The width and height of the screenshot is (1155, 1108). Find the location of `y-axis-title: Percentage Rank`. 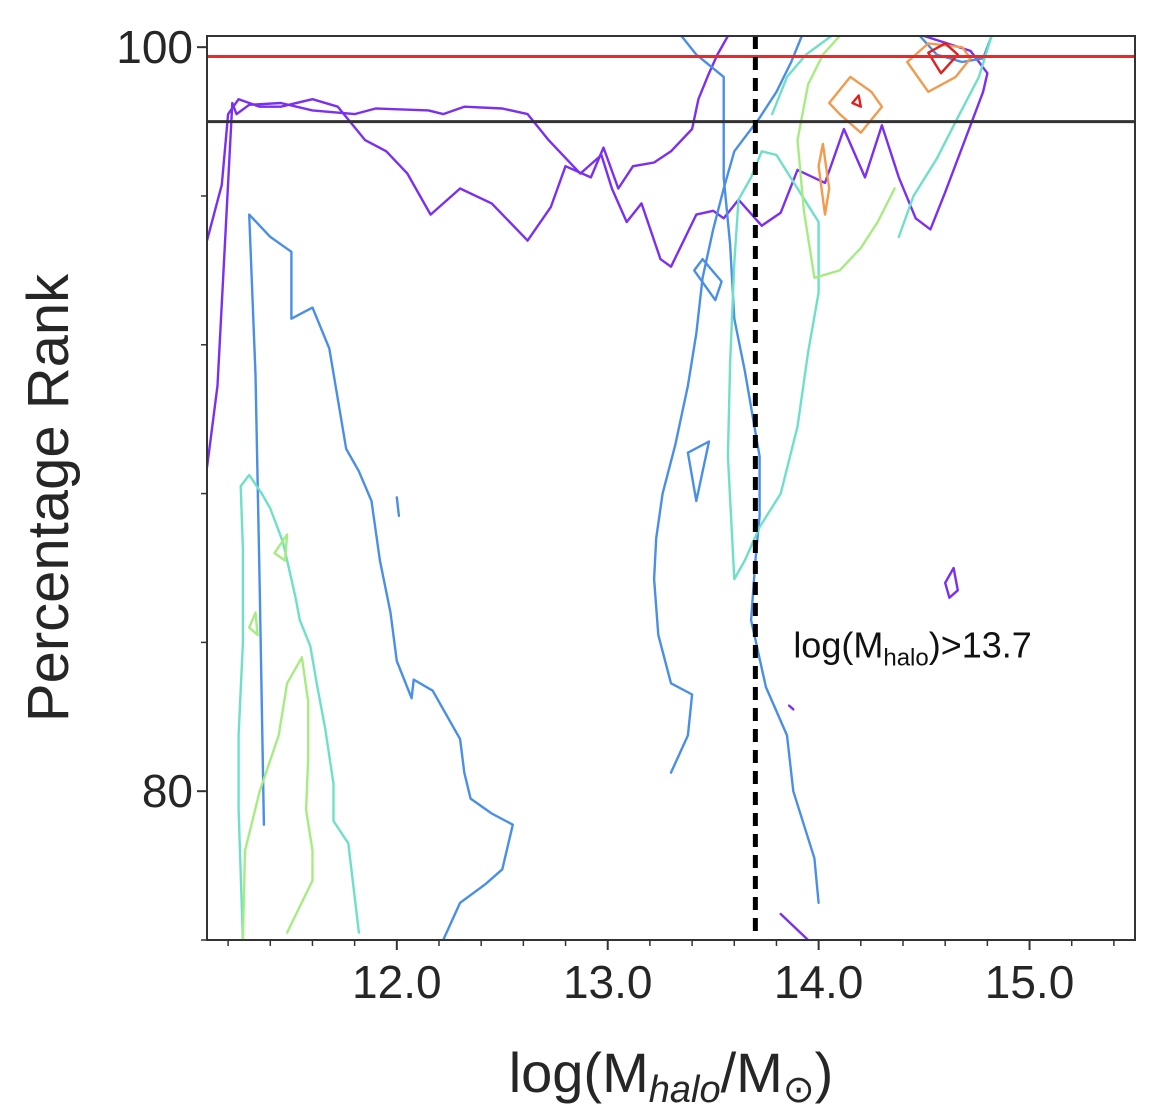

y-axis-title: Percentage Rank is located at coordinates (48, 497).